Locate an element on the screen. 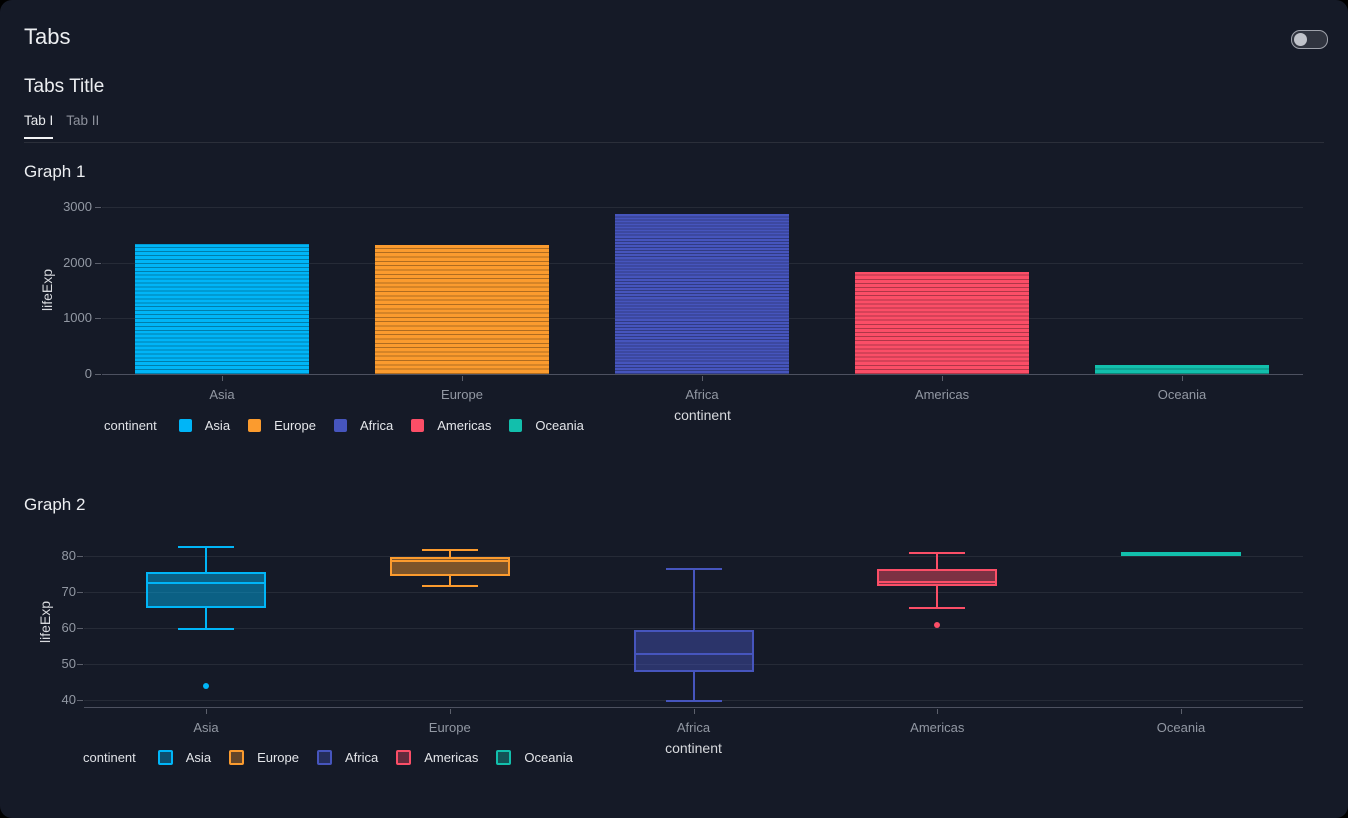  bar-oceania is located at coordinates (1182, 369).